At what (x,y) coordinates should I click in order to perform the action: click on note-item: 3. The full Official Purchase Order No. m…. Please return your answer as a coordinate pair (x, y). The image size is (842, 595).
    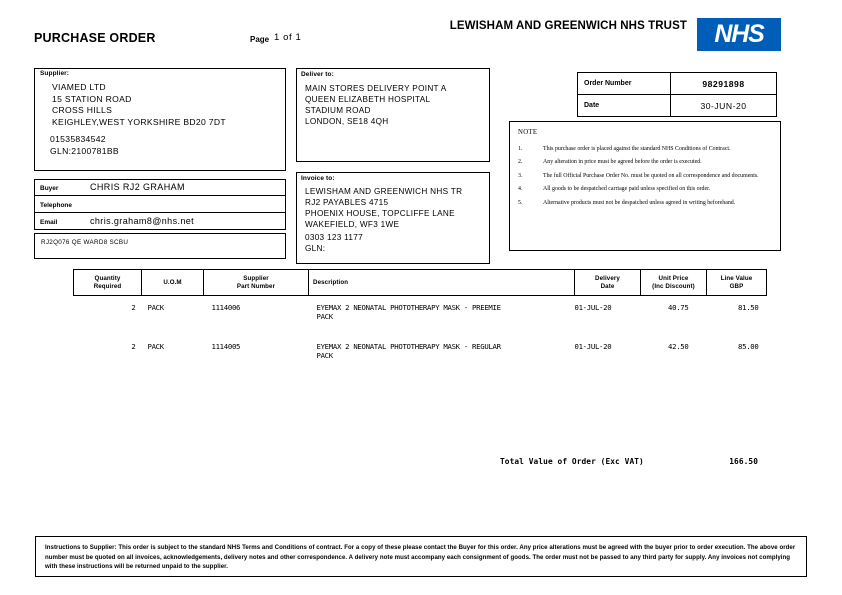
    Looking at the image, I should click on (646, 176).